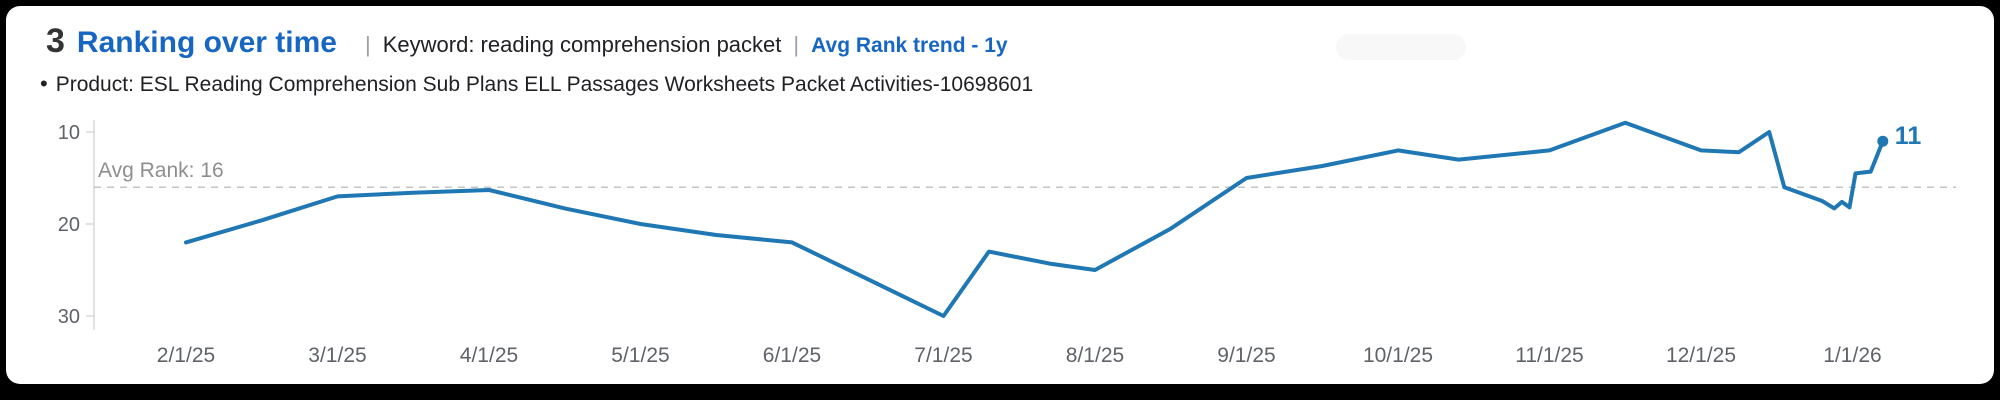 The image size is (2000, 400). What do you see at coordinates (337, 355) in the screenshot?
I see `x-tick-label: 3/1/25` at bounding box center [337, 355].